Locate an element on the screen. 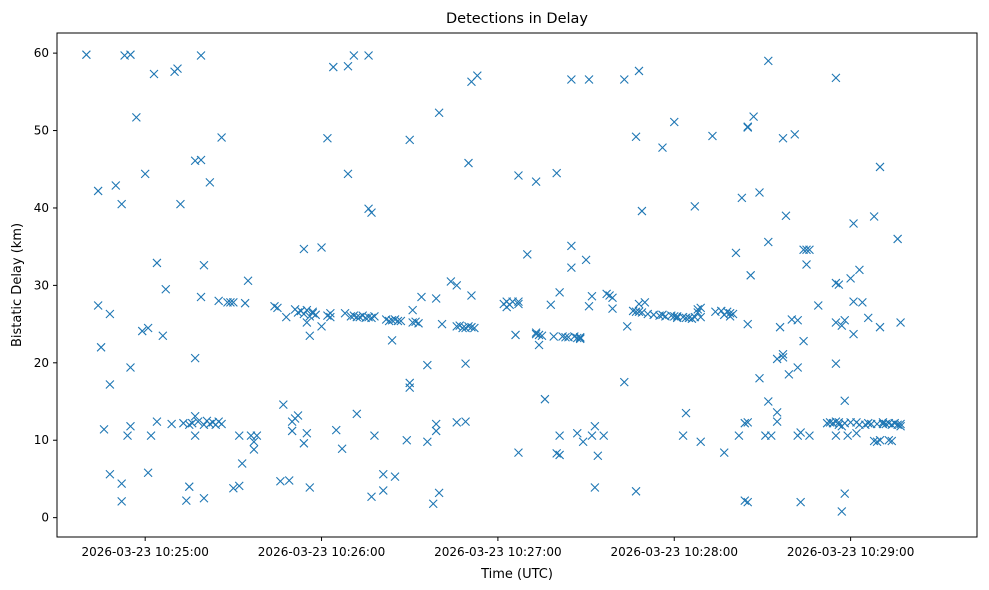  chart-title: Detections in Delay is located at coordinates (517, 19).